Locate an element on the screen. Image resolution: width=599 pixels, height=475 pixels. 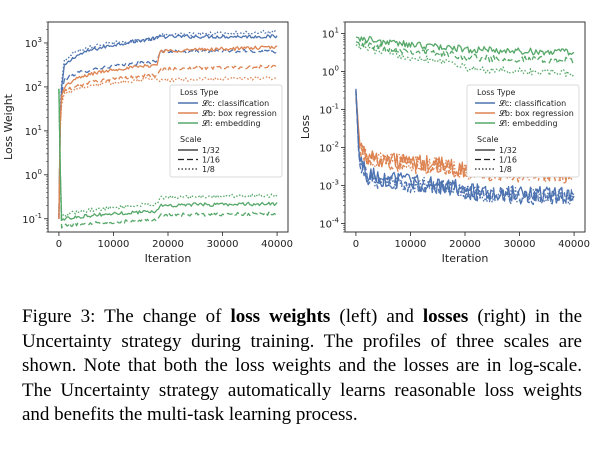
y-tick-label: 10⁻³ is located at coordinates (329, 186).